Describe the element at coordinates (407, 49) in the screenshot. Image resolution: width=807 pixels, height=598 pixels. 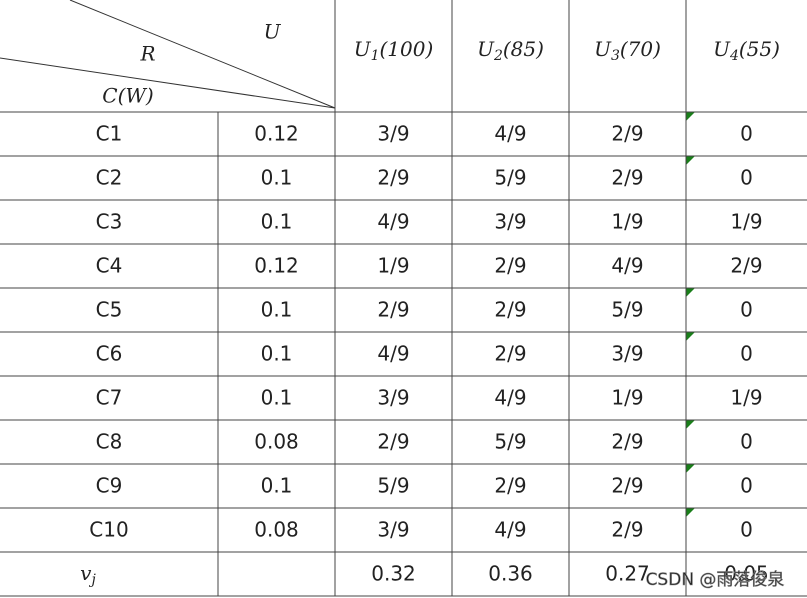
I see `score: (100)` at that location.